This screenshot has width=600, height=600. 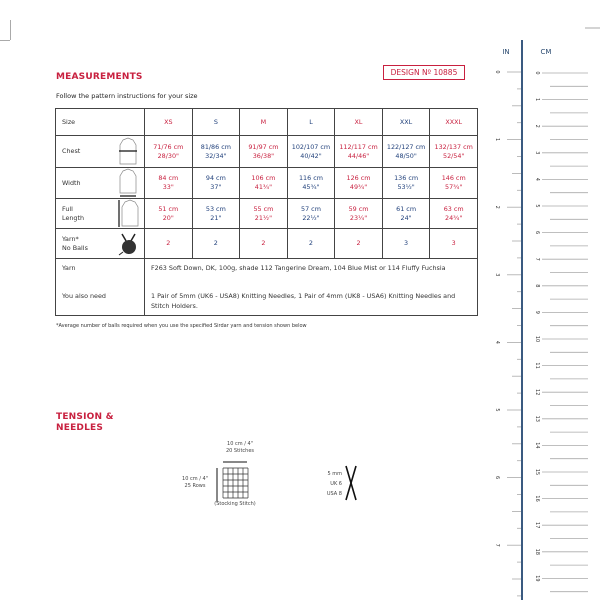 What do you see at coordinates (497, 71) in the screenshot?
I see `inch-tick-label: 0` at bounding box center [497, 71].